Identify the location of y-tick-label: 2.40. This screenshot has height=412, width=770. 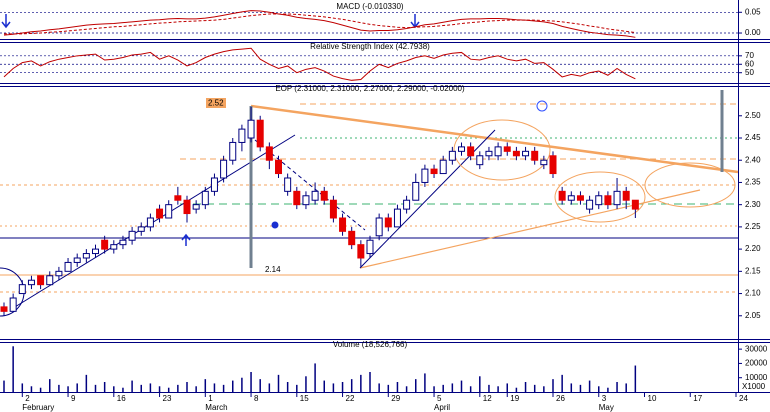
(753, 159).